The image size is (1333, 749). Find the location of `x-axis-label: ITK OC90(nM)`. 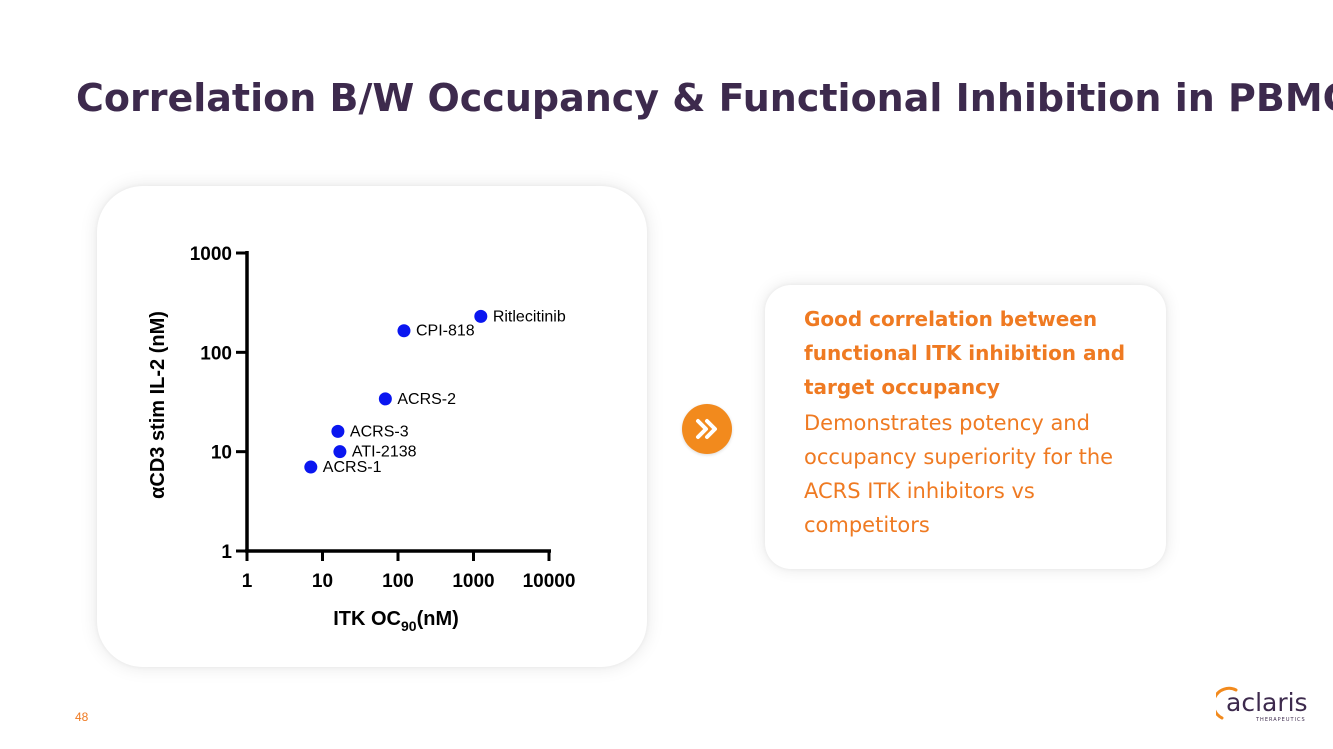

x-axis-label: ITK OC90(nM) is located at coordinates (396, 621).